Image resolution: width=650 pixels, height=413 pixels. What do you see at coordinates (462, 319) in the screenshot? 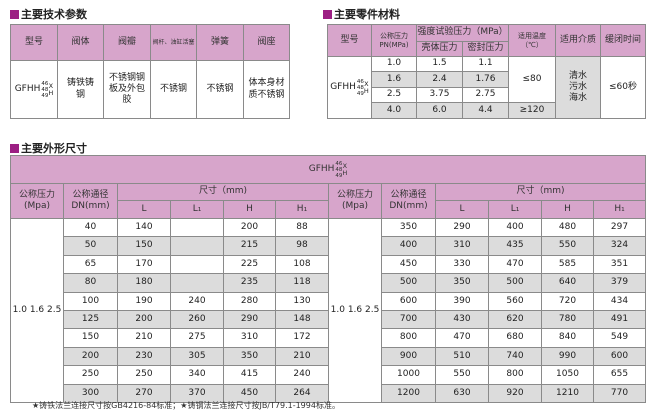
I see `dim-cell: 430` at bounding box center [462, 319].